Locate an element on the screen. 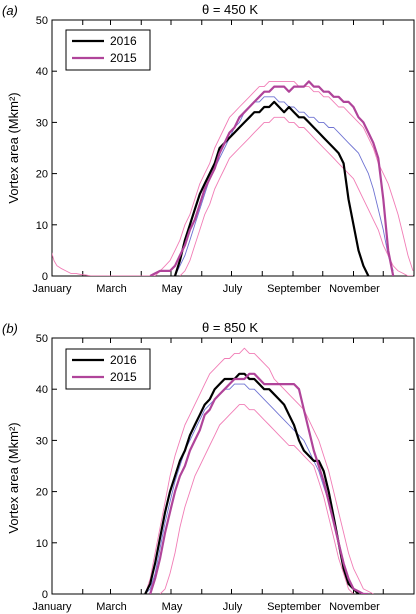 The width and height of the screenshot is (416, 614). panel-b-legend-box is located at coordinates (108, 369).